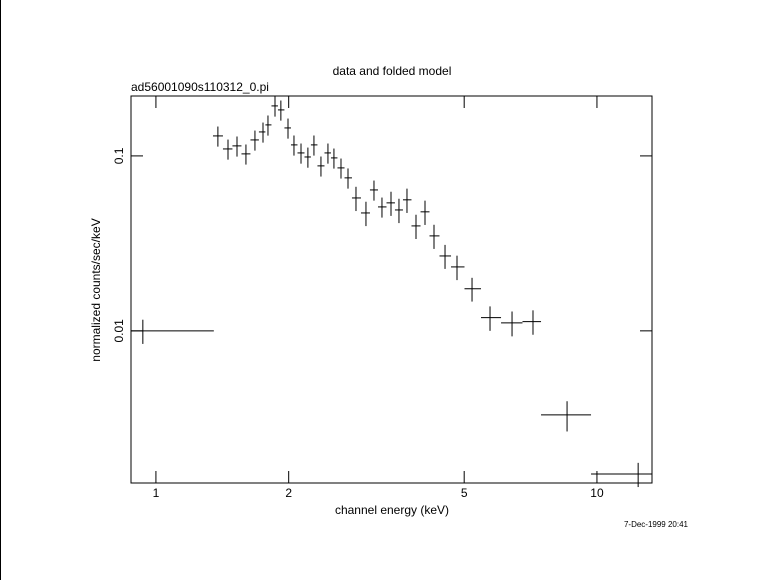 The image size is (781, 580). Describe the element at coordinates (656, 524) in the screenshot. I see `date-stamp: 7-Dec-1999 20:41` at that location.